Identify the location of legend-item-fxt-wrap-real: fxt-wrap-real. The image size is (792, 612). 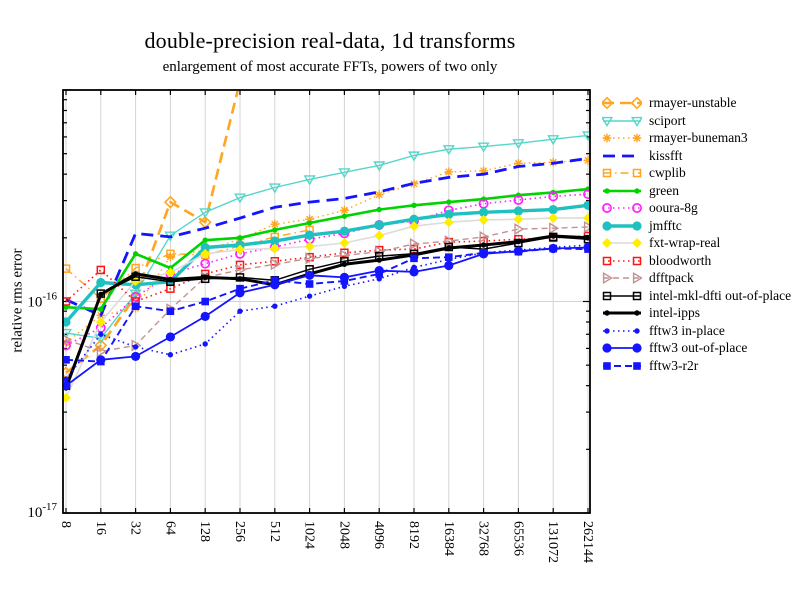
(661, 243).